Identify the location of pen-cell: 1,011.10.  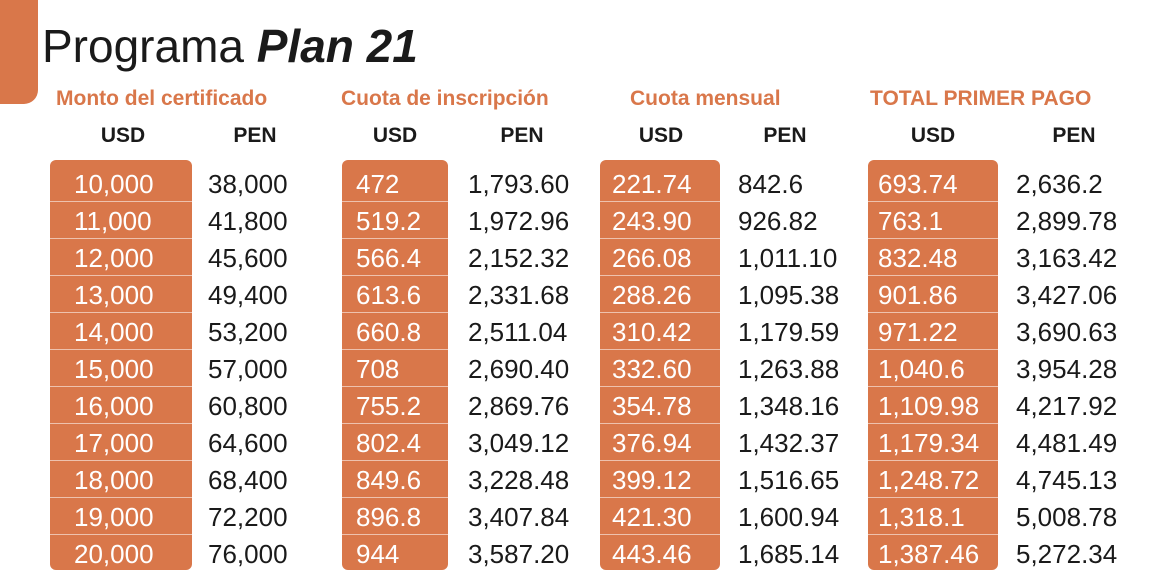
(788, 258).